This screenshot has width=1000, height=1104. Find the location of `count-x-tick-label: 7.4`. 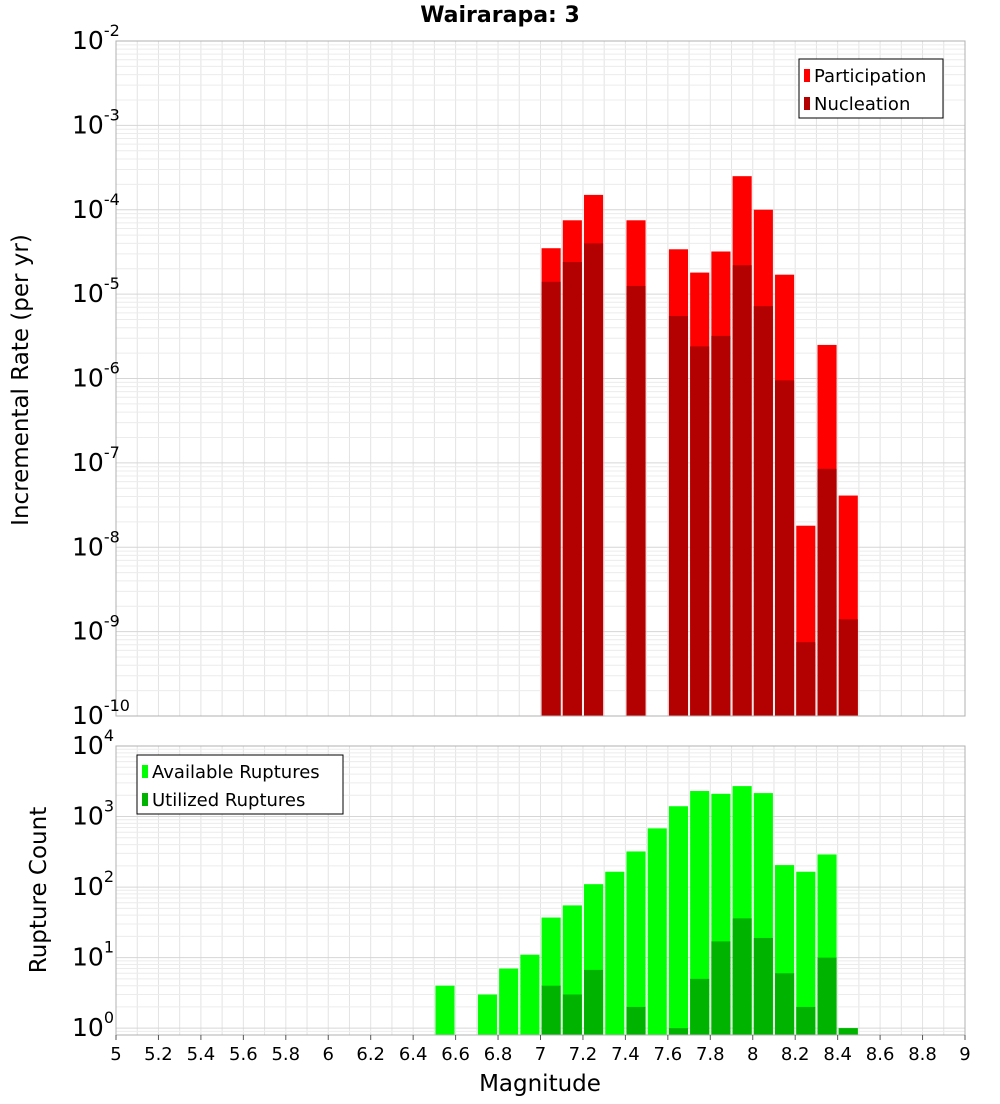

count-x-tick-label: 7.4 is located at coordinates (625, 1054).